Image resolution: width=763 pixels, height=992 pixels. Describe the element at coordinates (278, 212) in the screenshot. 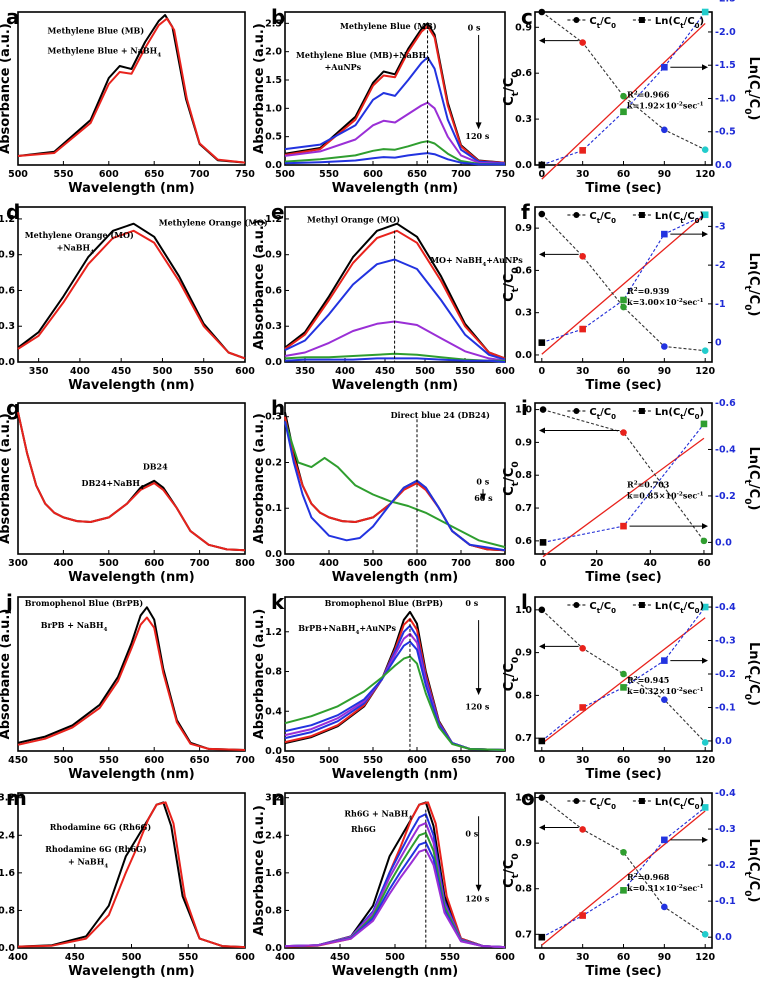

I see `panel-letter: e` at that location.